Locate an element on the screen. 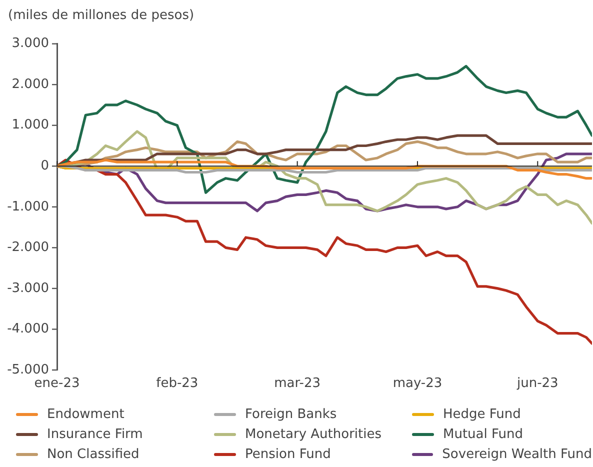 This screenshot has width=593, height=467. y-tick-label: -1.000 is located at coordinates (28, 206).